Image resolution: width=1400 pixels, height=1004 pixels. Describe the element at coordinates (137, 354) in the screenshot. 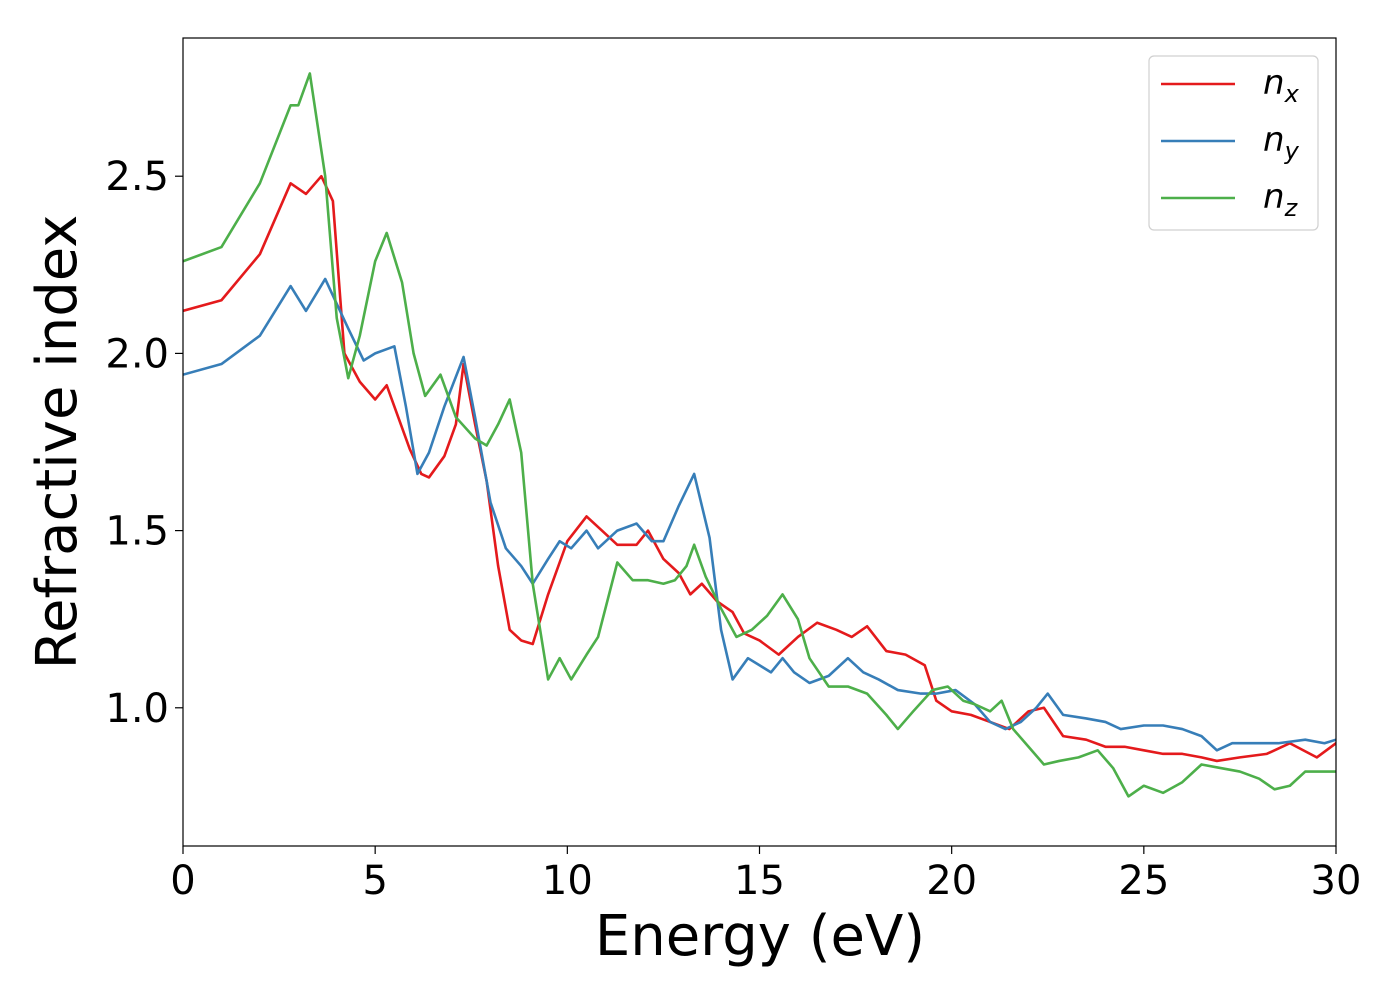

I see `y-tick-label: 2.0` at that location.